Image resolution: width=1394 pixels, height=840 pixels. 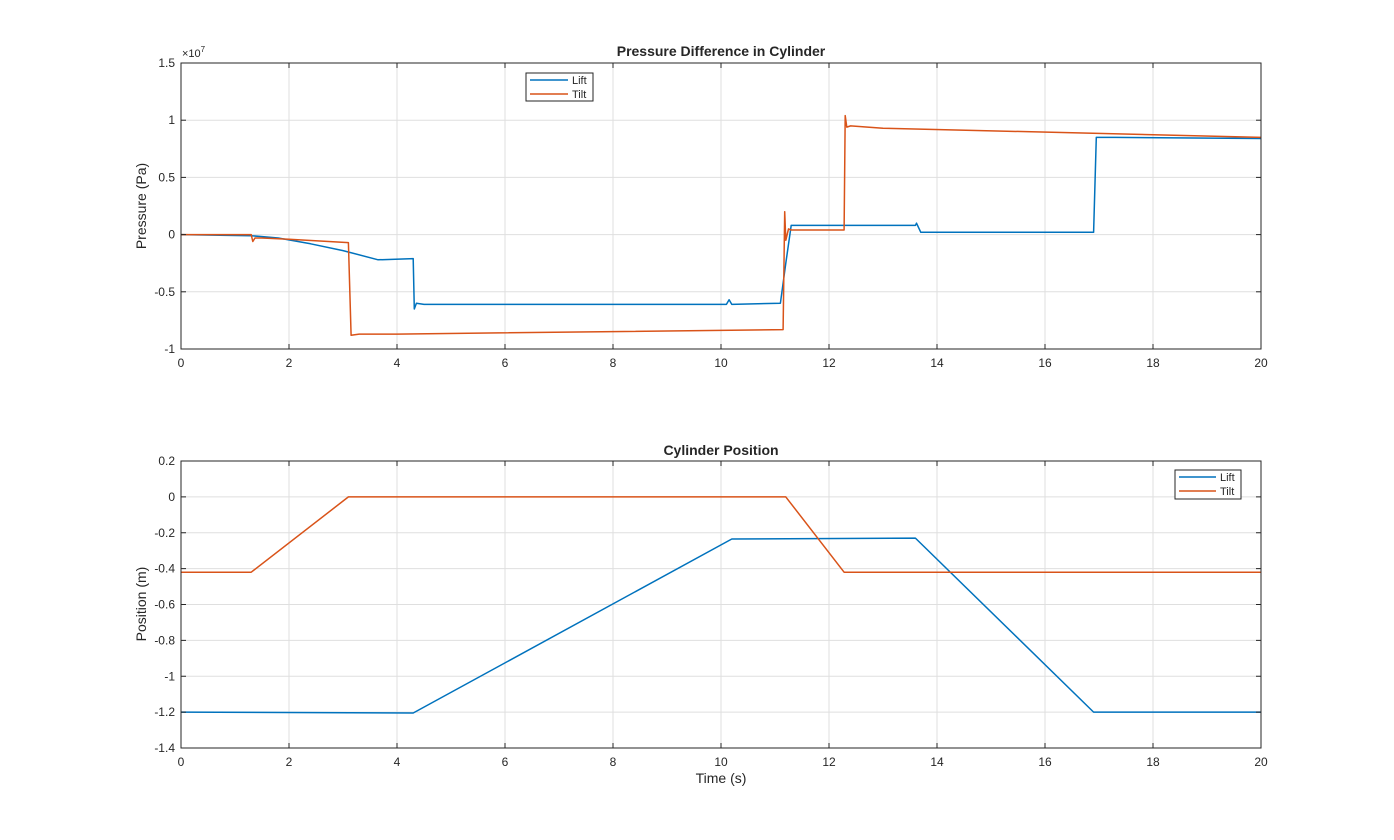 What do you see at coordinates (164, 533) in the screenshot?
I see `y-tick-label: -0.2` at bounding box center [164, 533].